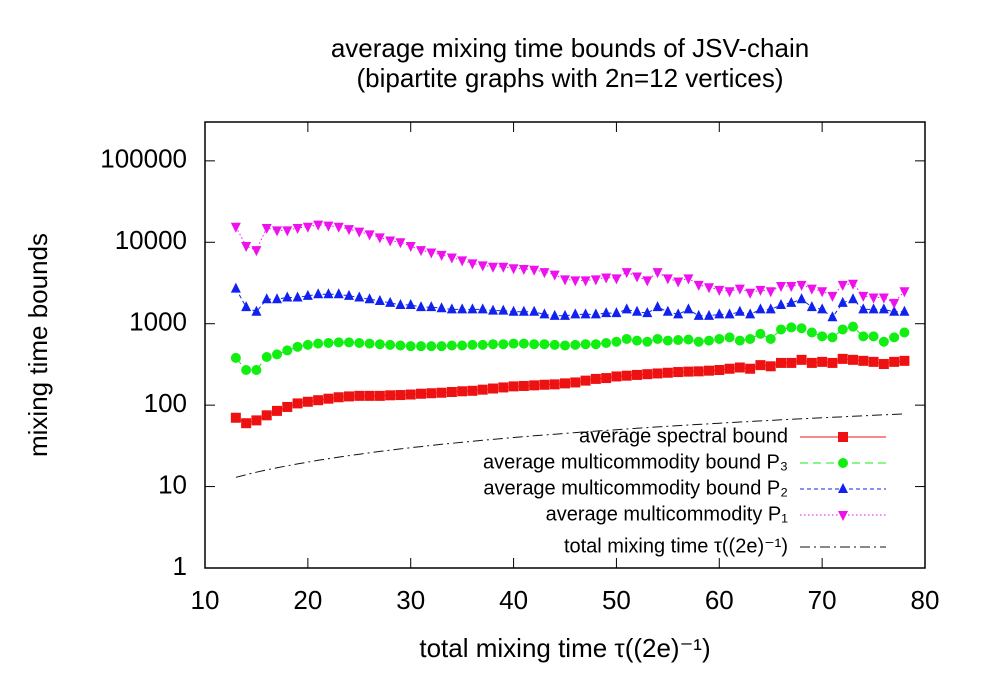  Describe the element at coordinates (205, 600) in the screenshot. I see `x-tick-label: 10` at that location.